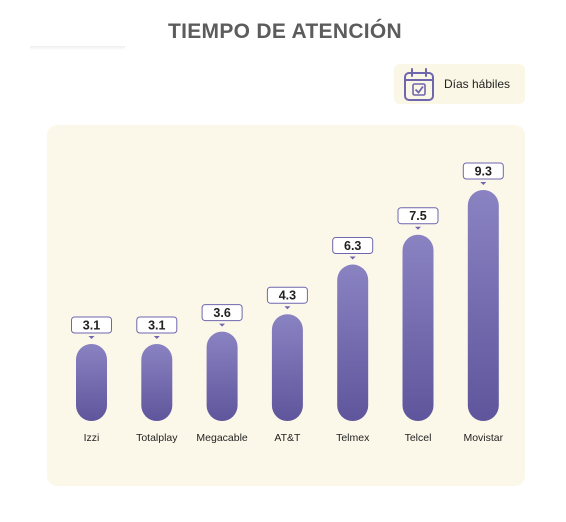  I want to click on data-label: 6.3, so click(352, 246).